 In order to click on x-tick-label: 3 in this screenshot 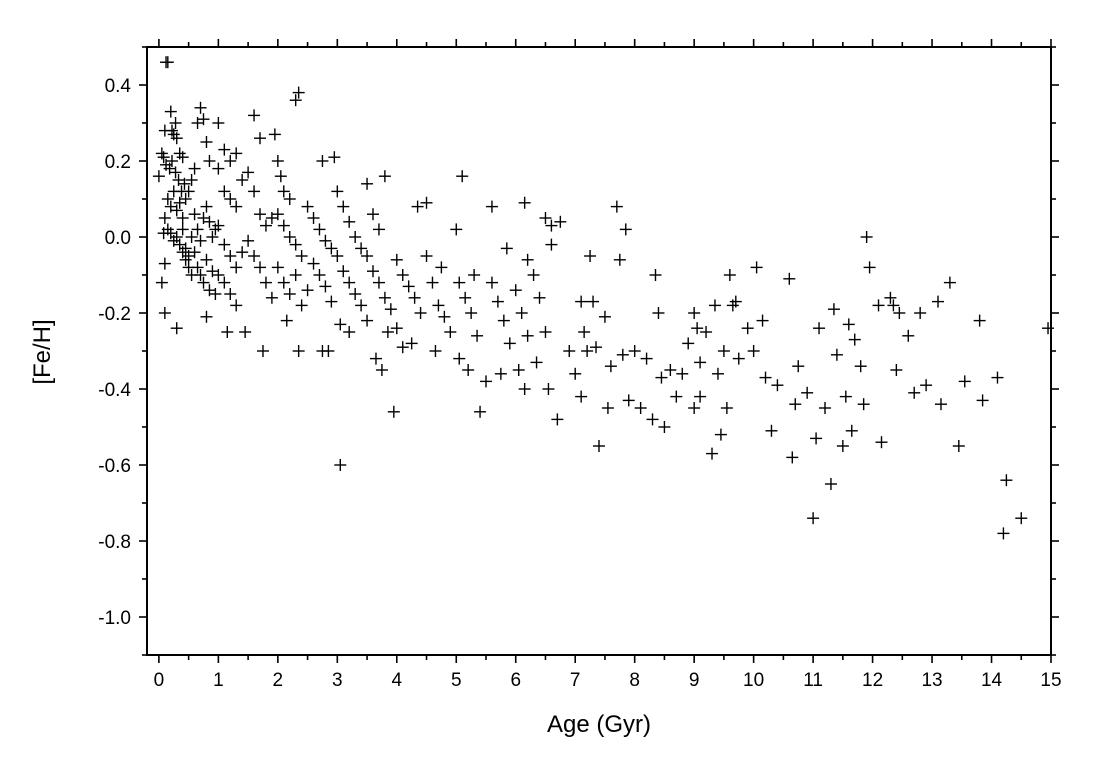, I will do `click(337, 680)`.